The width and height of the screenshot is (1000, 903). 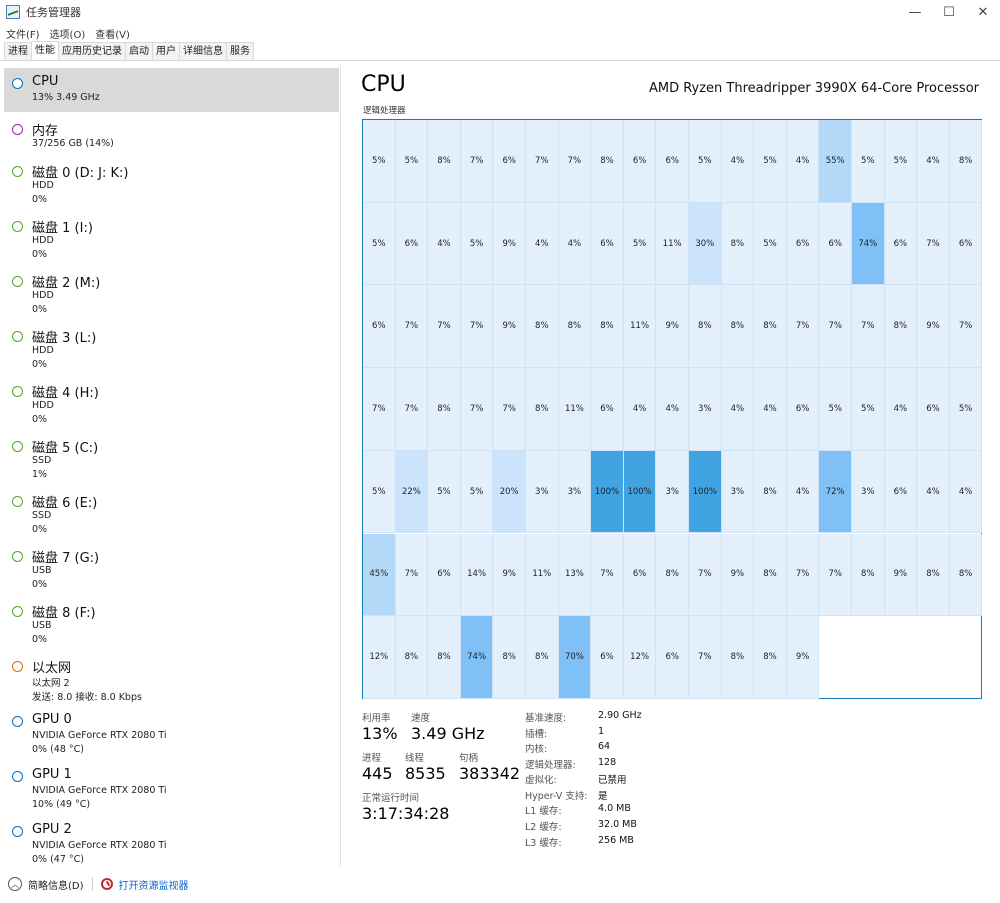 What do you see at coordinates (99, 735) in the screenshot?
I see `sidebar-item-model: NVIDIA GeForce RTX 2080 Ti` at bounding box center [99, 735].